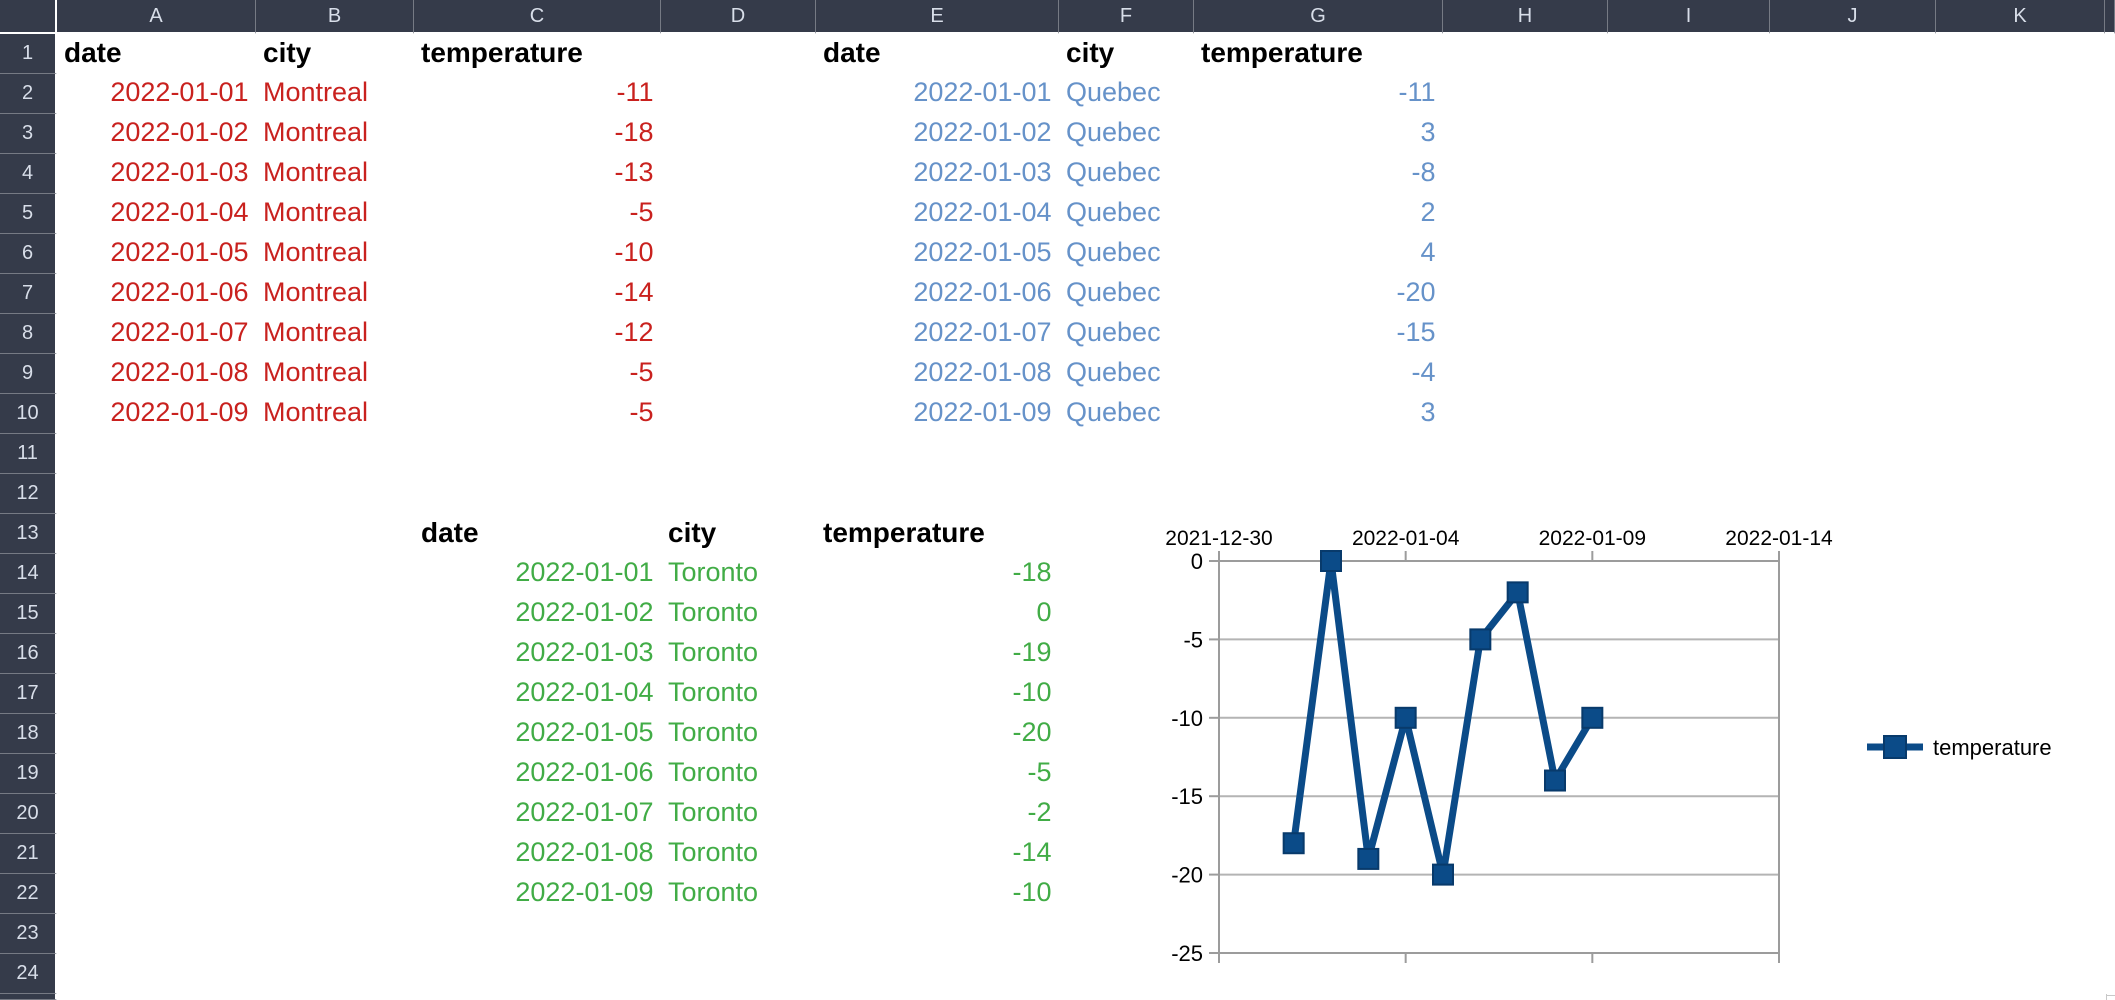 This screenshot has width=2115, height=1000. Describe the element at coordinates (938, 655) in the screenshot. I see `cell-E16: -19` at that location.